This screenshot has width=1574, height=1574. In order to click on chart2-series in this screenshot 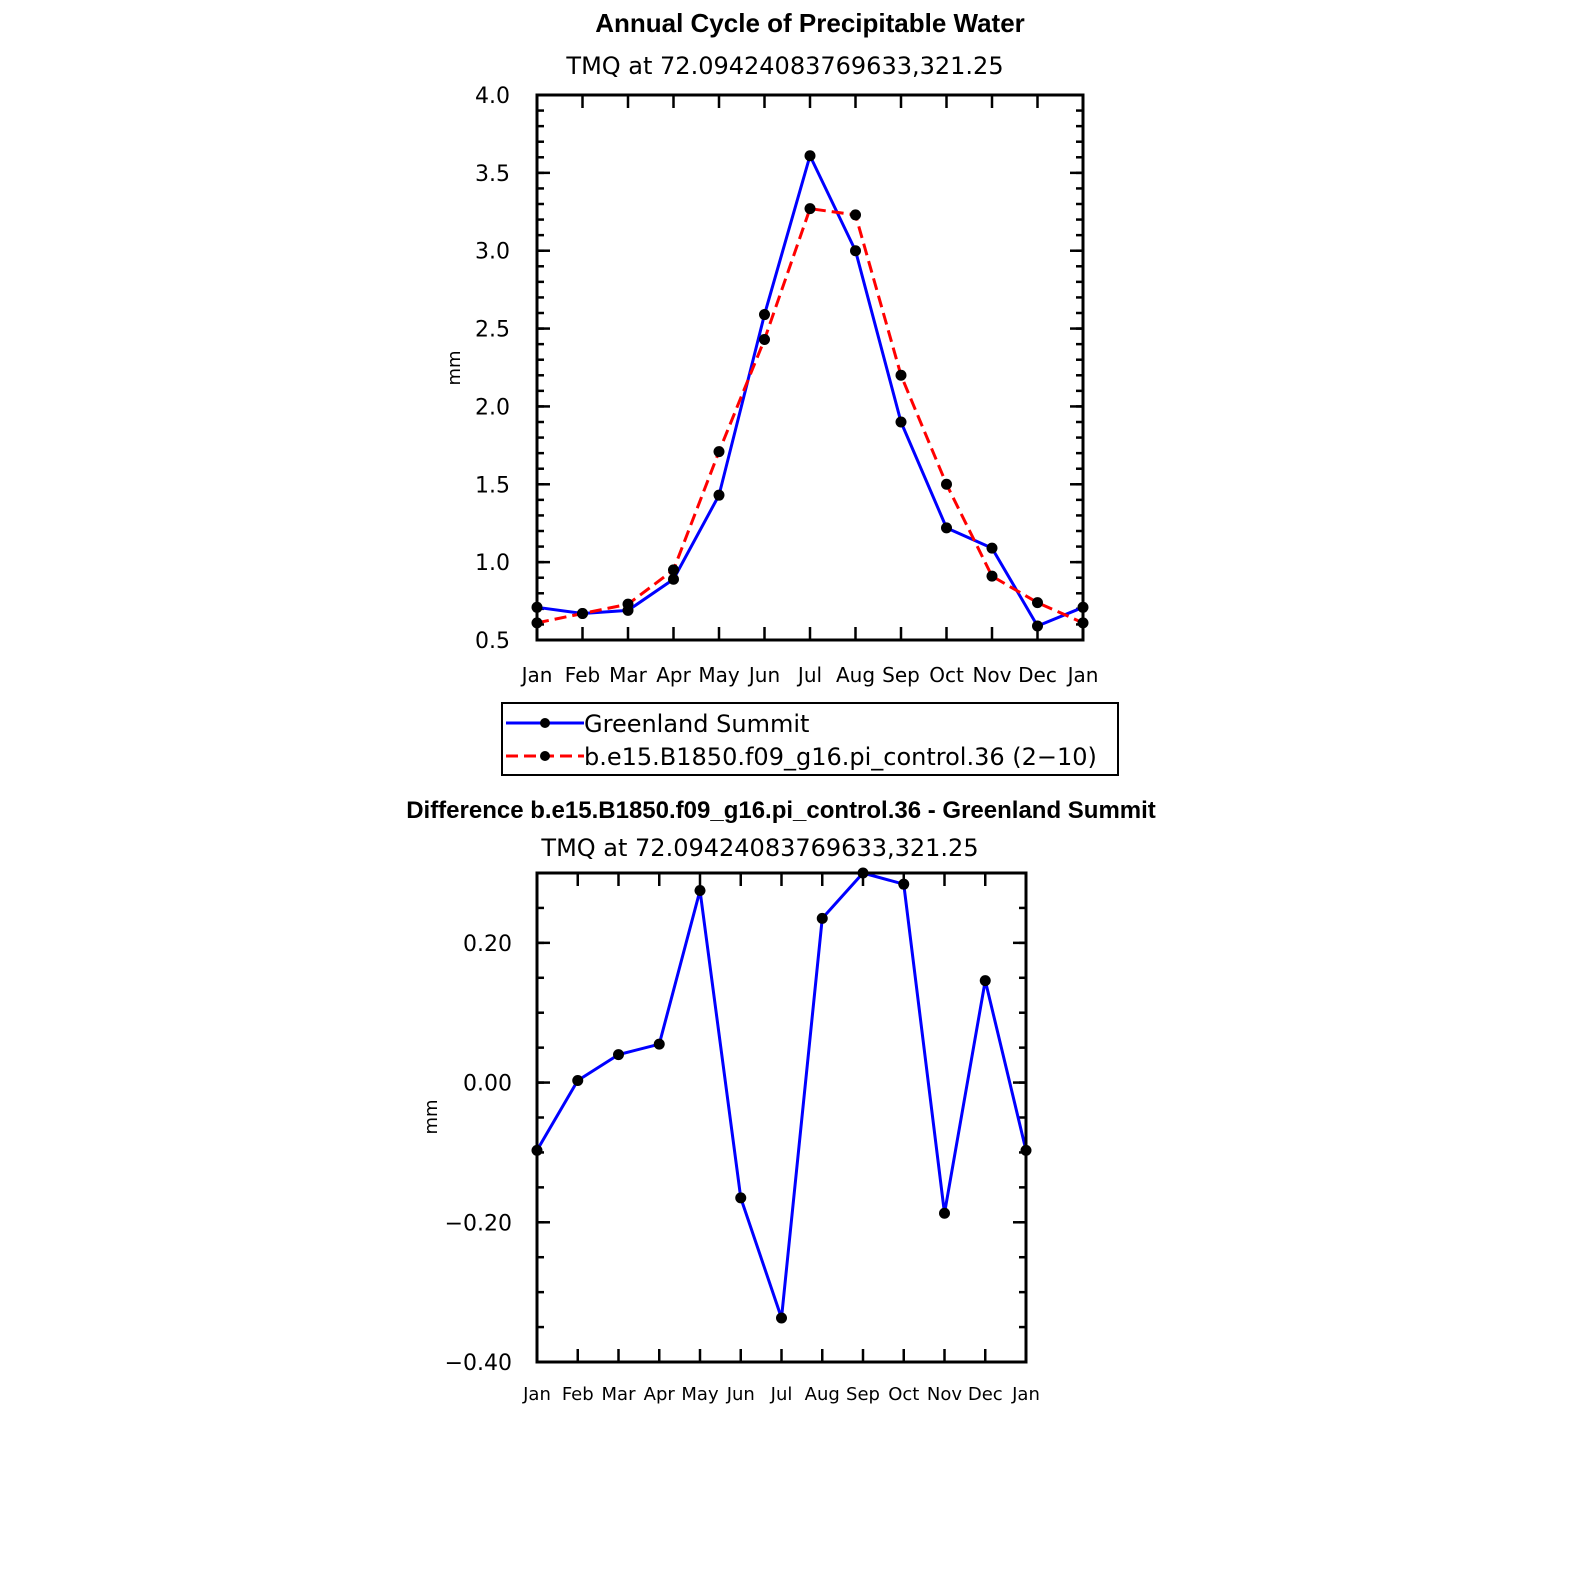, I will do `click(781, 1095)`.